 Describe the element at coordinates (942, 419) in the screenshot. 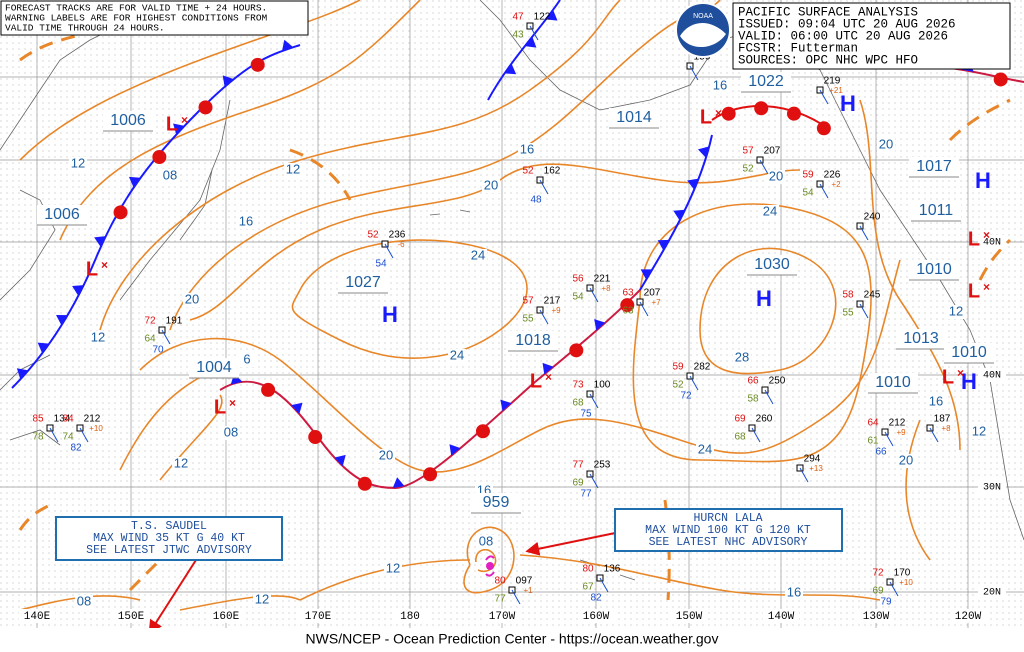

I see `station-p: 187` at that location.